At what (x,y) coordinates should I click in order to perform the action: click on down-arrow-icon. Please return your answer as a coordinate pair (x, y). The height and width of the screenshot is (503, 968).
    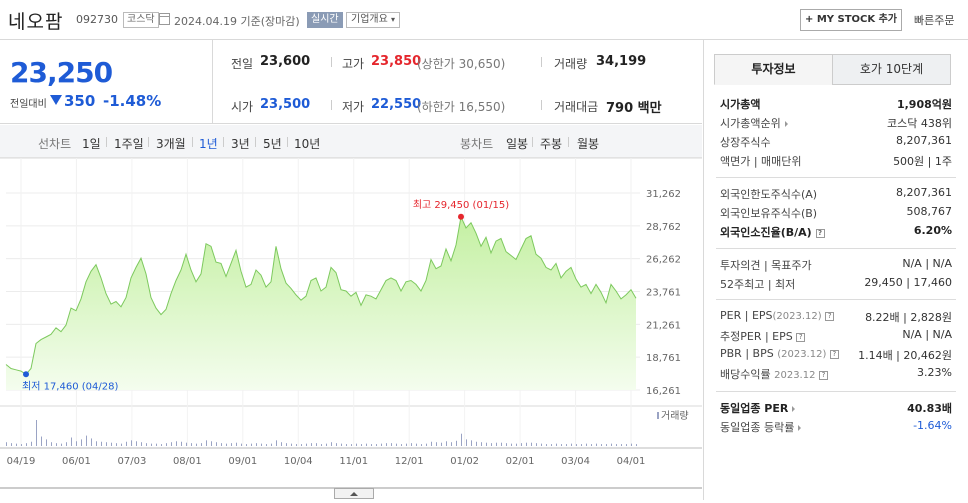
    Looking at the image, I should click on (56, 100).